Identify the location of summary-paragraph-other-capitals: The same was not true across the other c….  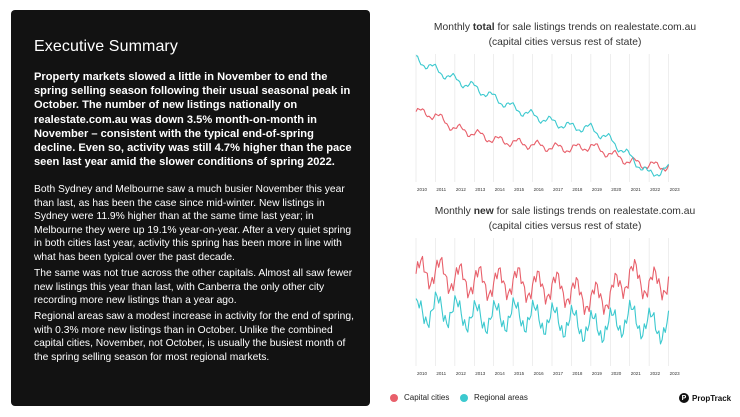
(193, 287).